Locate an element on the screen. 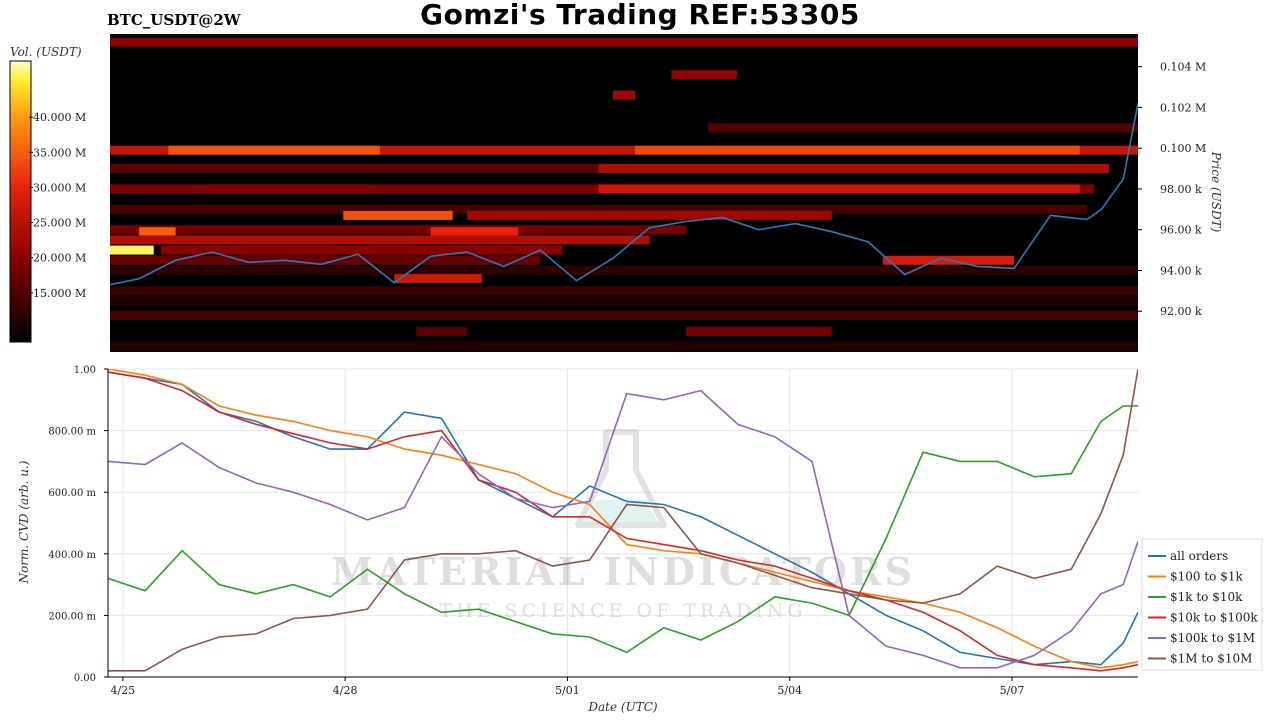 Image resolution: width=1280 pixels, height=720 pixels. colorbar-tick-label: 40.000 M is located at coordinates (59, 117).